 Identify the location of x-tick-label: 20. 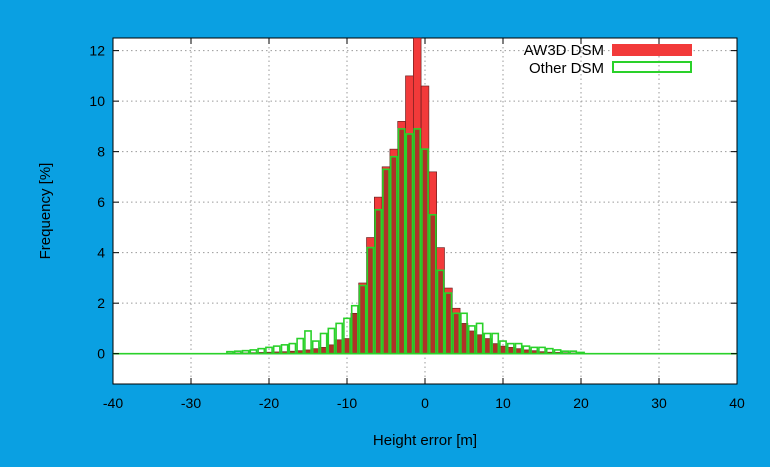
(581, 403).